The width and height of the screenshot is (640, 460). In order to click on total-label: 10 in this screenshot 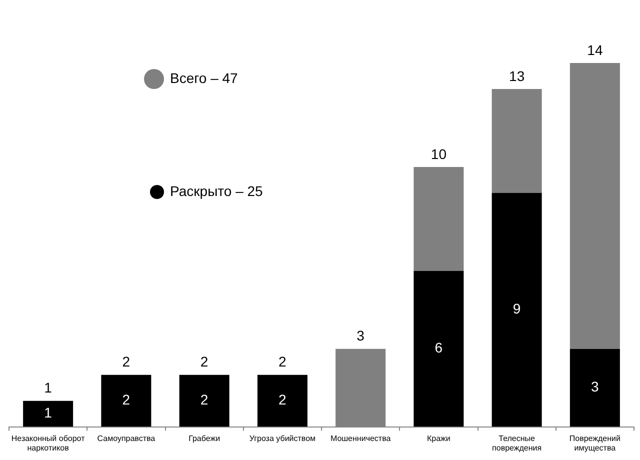, I will do `click(438, 154)`.